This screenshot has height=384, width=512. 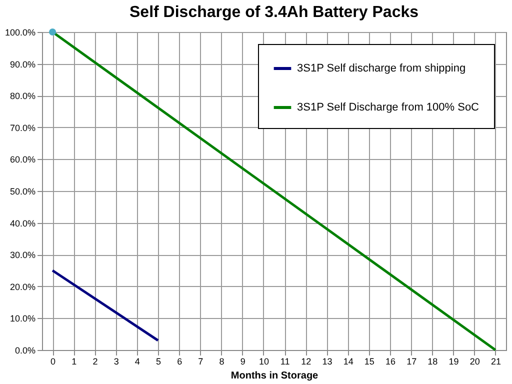 What do you see at coordinates (263, 361) in the screenshot?
I see `x-tick-label: 10` at bounding box center [263, 361].